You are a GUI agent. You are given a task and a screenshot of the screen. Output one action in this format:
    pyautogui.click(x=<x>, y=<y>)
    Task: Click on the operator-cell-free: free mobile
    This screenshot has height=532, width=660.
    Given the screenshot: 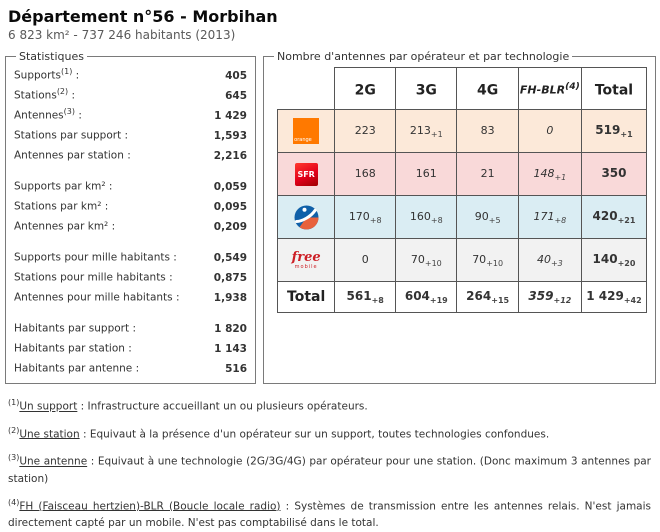 What is the action you would take?
    pyautogui.click(x=306, y=260)
    